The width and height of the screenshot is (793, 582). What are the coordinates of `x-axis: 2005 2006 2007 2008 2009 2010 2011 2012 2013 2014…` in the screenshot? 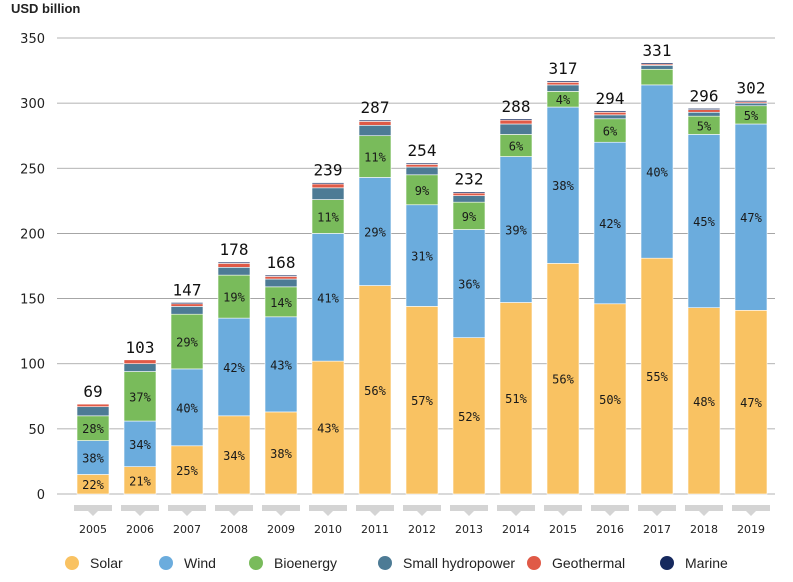 It's located at (422, 520).